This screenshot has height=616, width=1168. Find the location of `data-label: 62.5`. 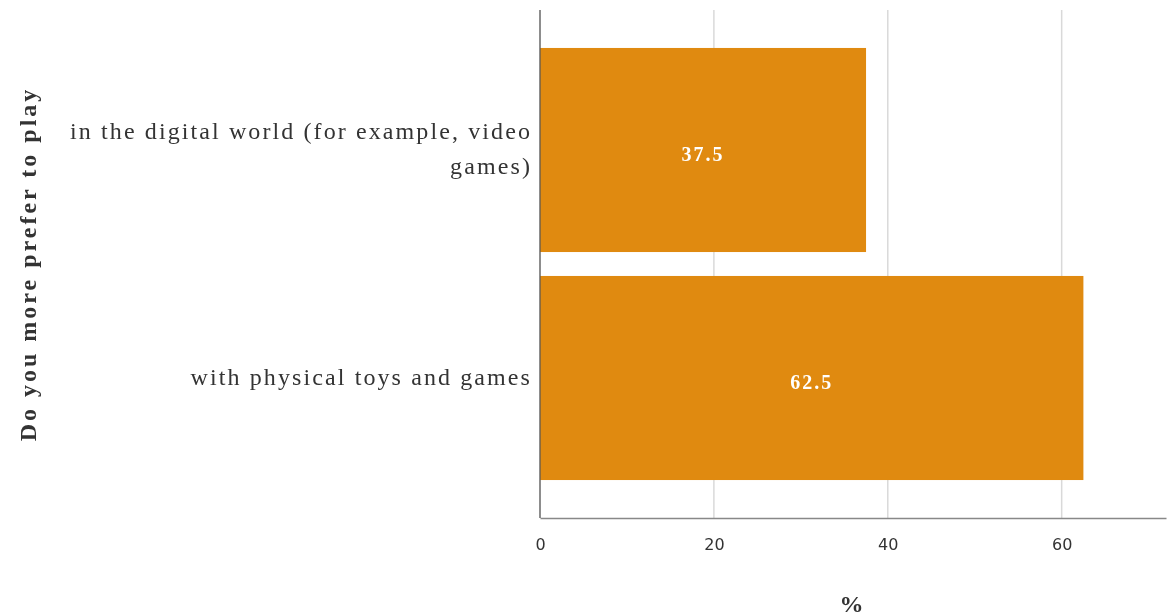

data-label: 62.5 is located at coordinates (812, 382).